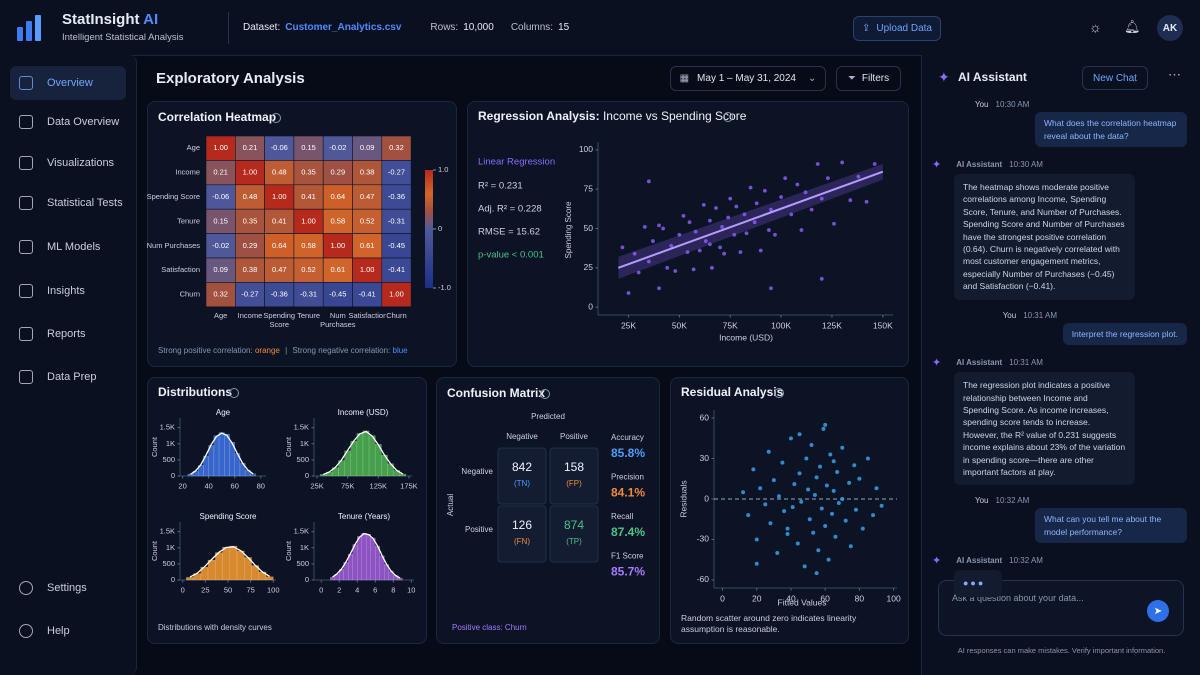 The width and height of the screenshot is (1200, 675). I want to click on date-picker: ▦ May 1 – May 31, 2024 ⌄, so click(748, 78).